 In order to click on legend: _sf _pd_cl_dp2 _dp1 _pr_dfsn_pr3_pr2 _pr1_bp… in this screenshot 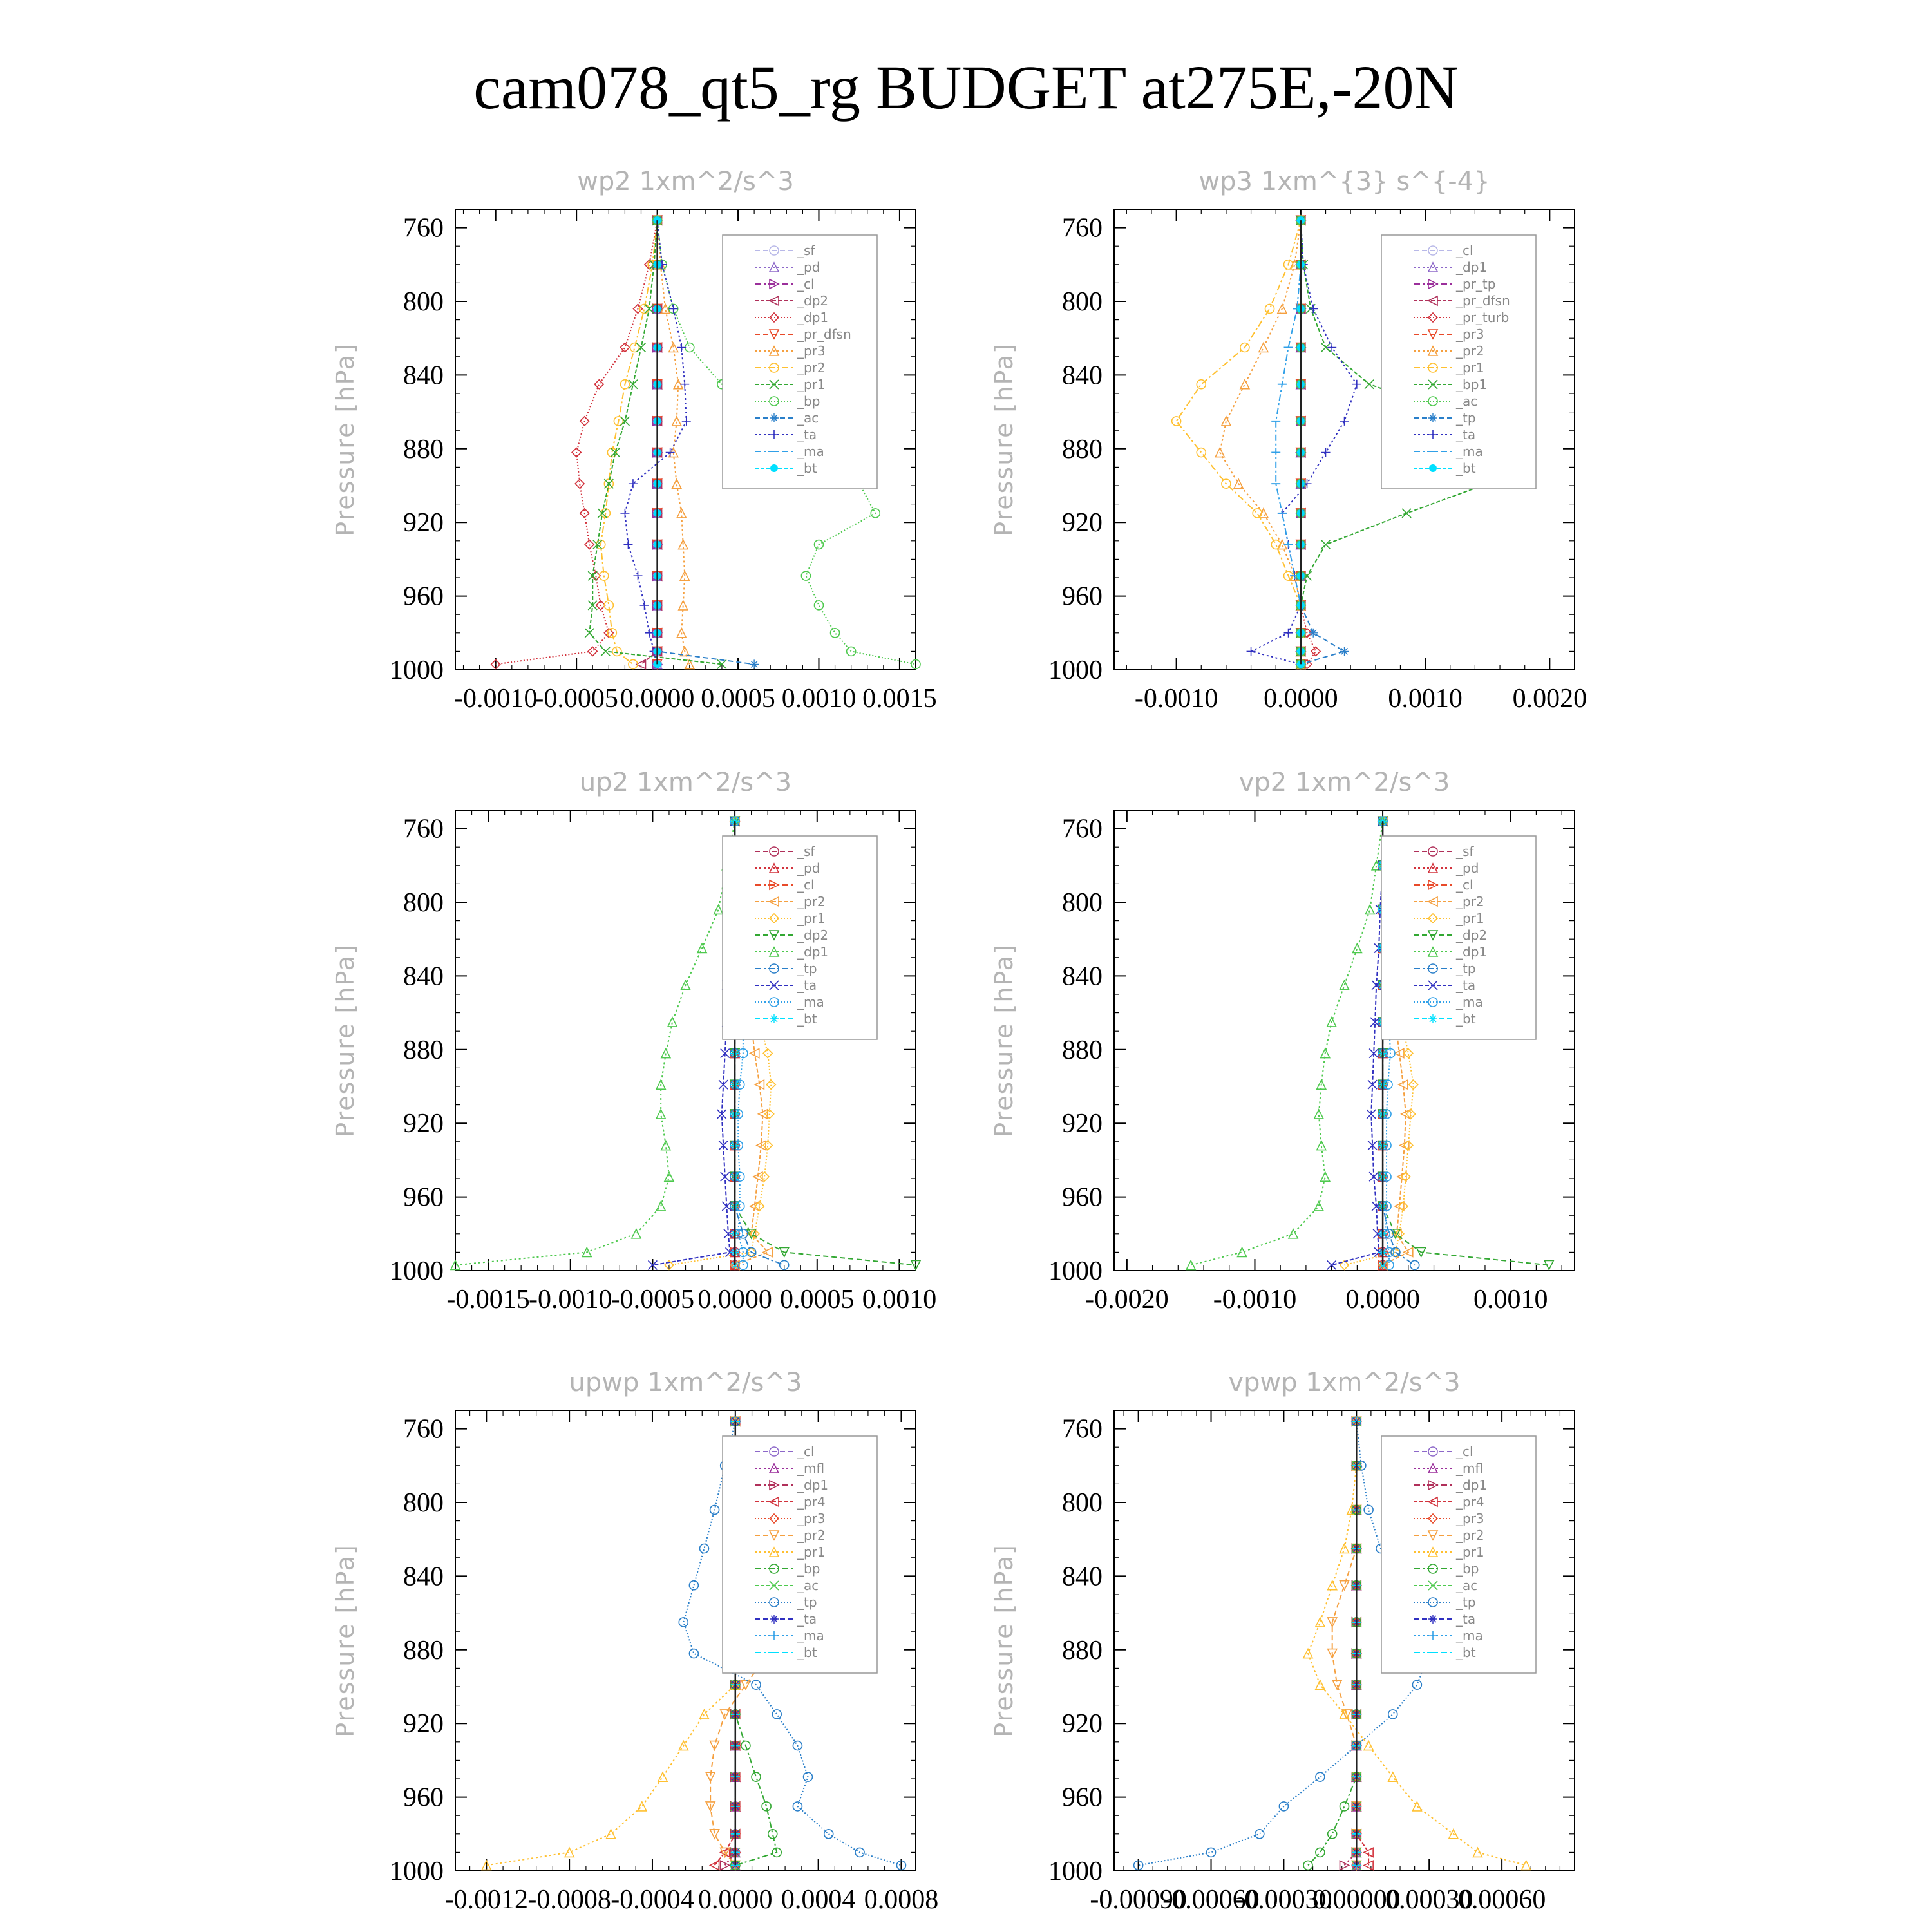, I will do `click(800, 362)`.